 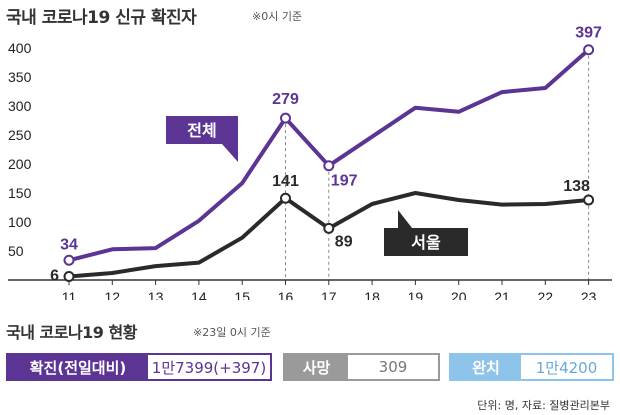 What do you see at coordinates (285, 99) in the screenshot?
I see `data-label: 279` at bounding box center [285, 99].